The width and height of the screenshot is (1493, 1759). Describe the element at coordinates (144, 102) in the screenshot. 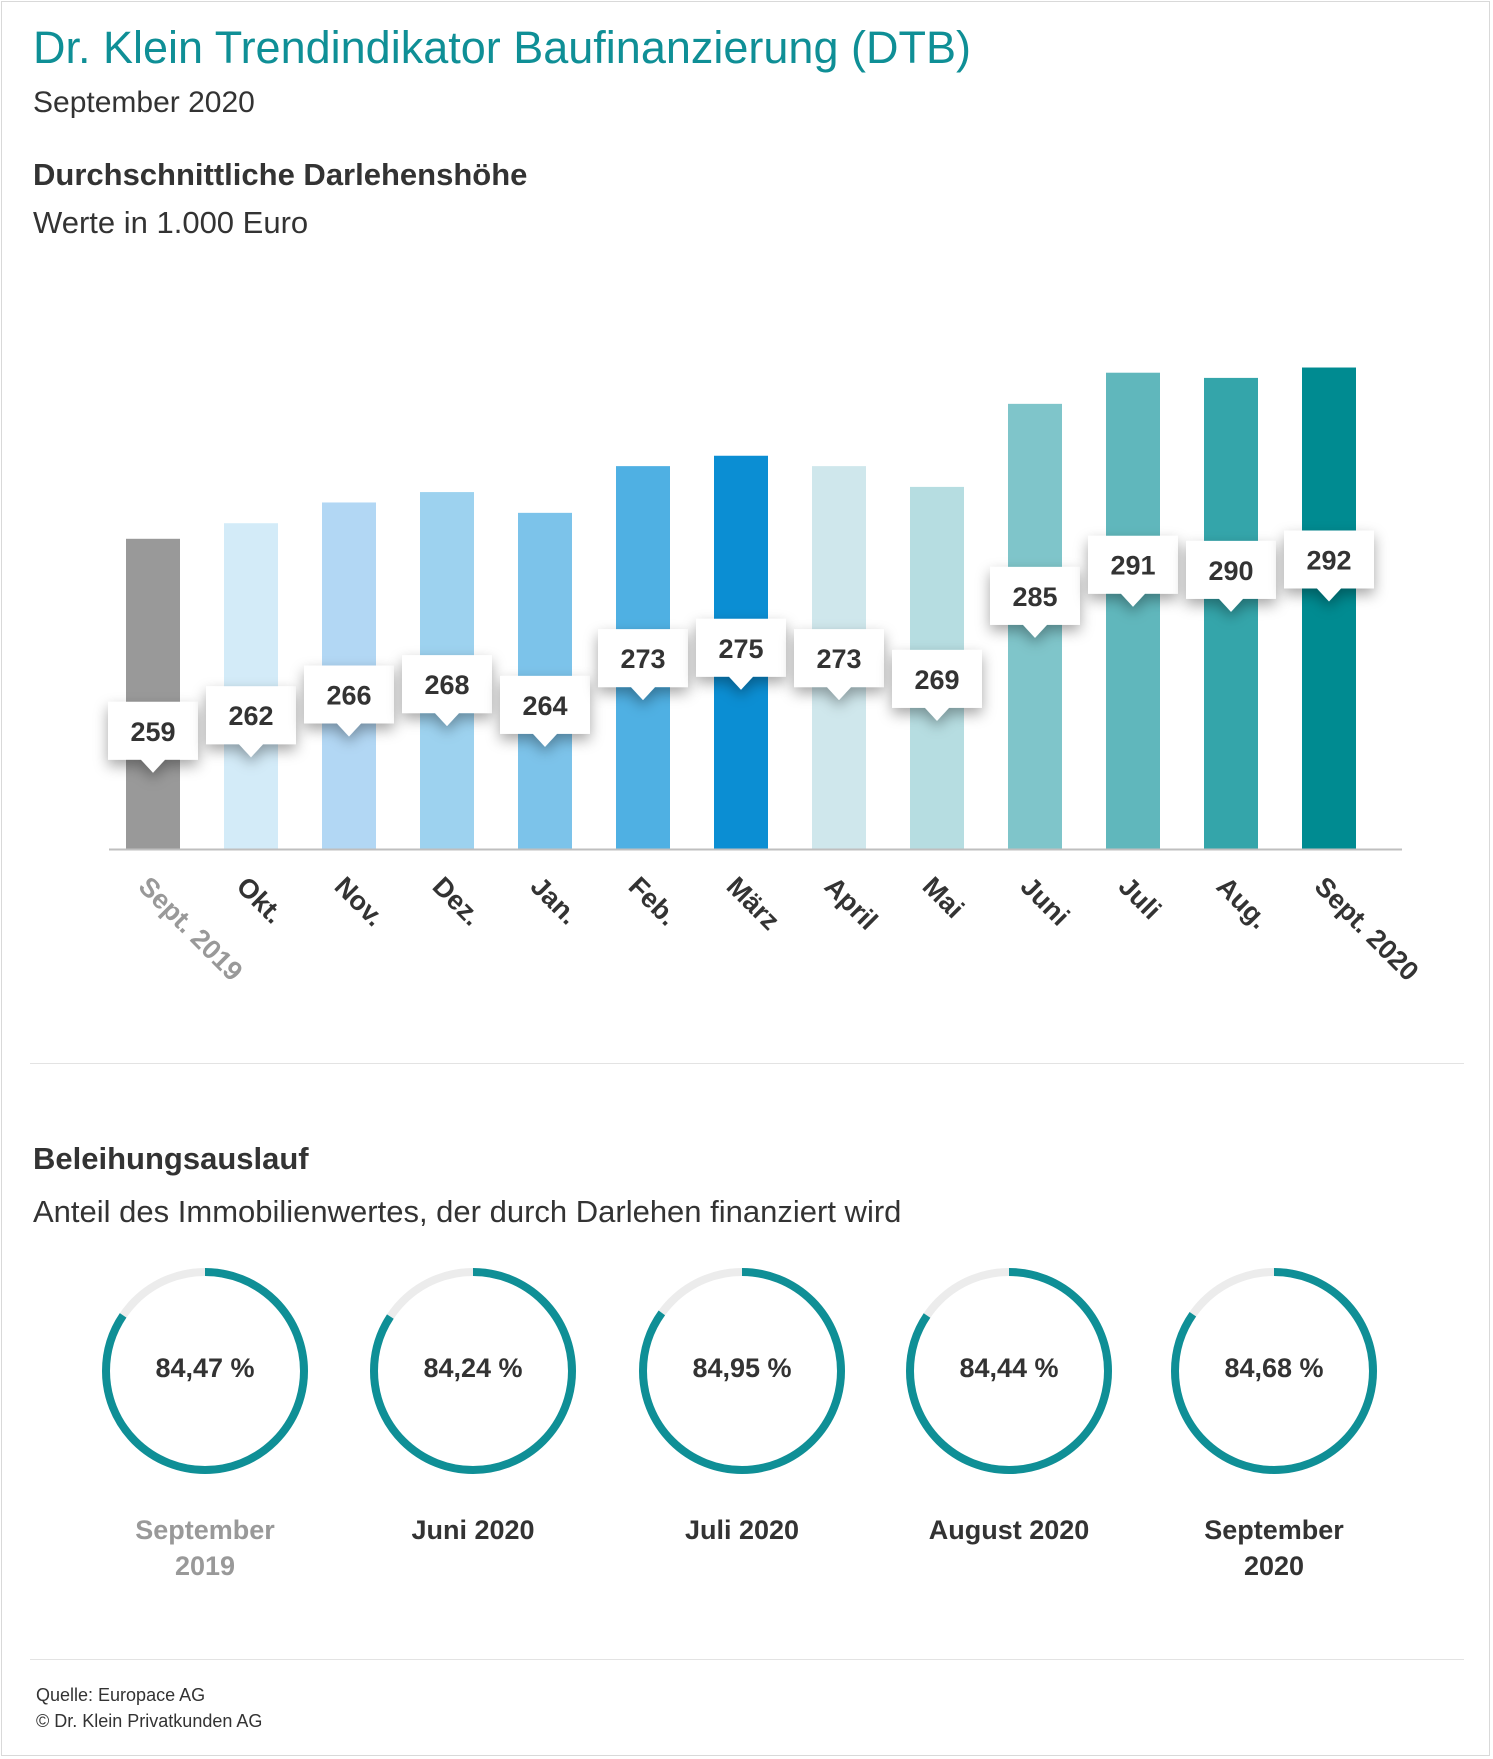

I see `page-subtitle: September 2020` at that location.